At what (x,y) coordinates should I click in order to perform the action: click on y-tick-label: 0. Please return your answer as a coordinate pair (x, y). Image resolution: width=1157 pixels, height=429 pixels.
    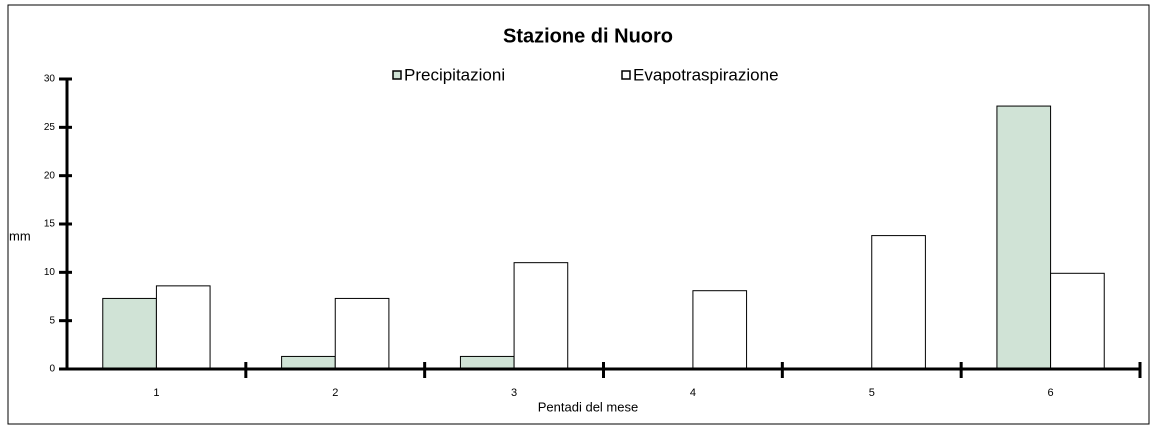
    Looking at the image, I should click on (52, 369).